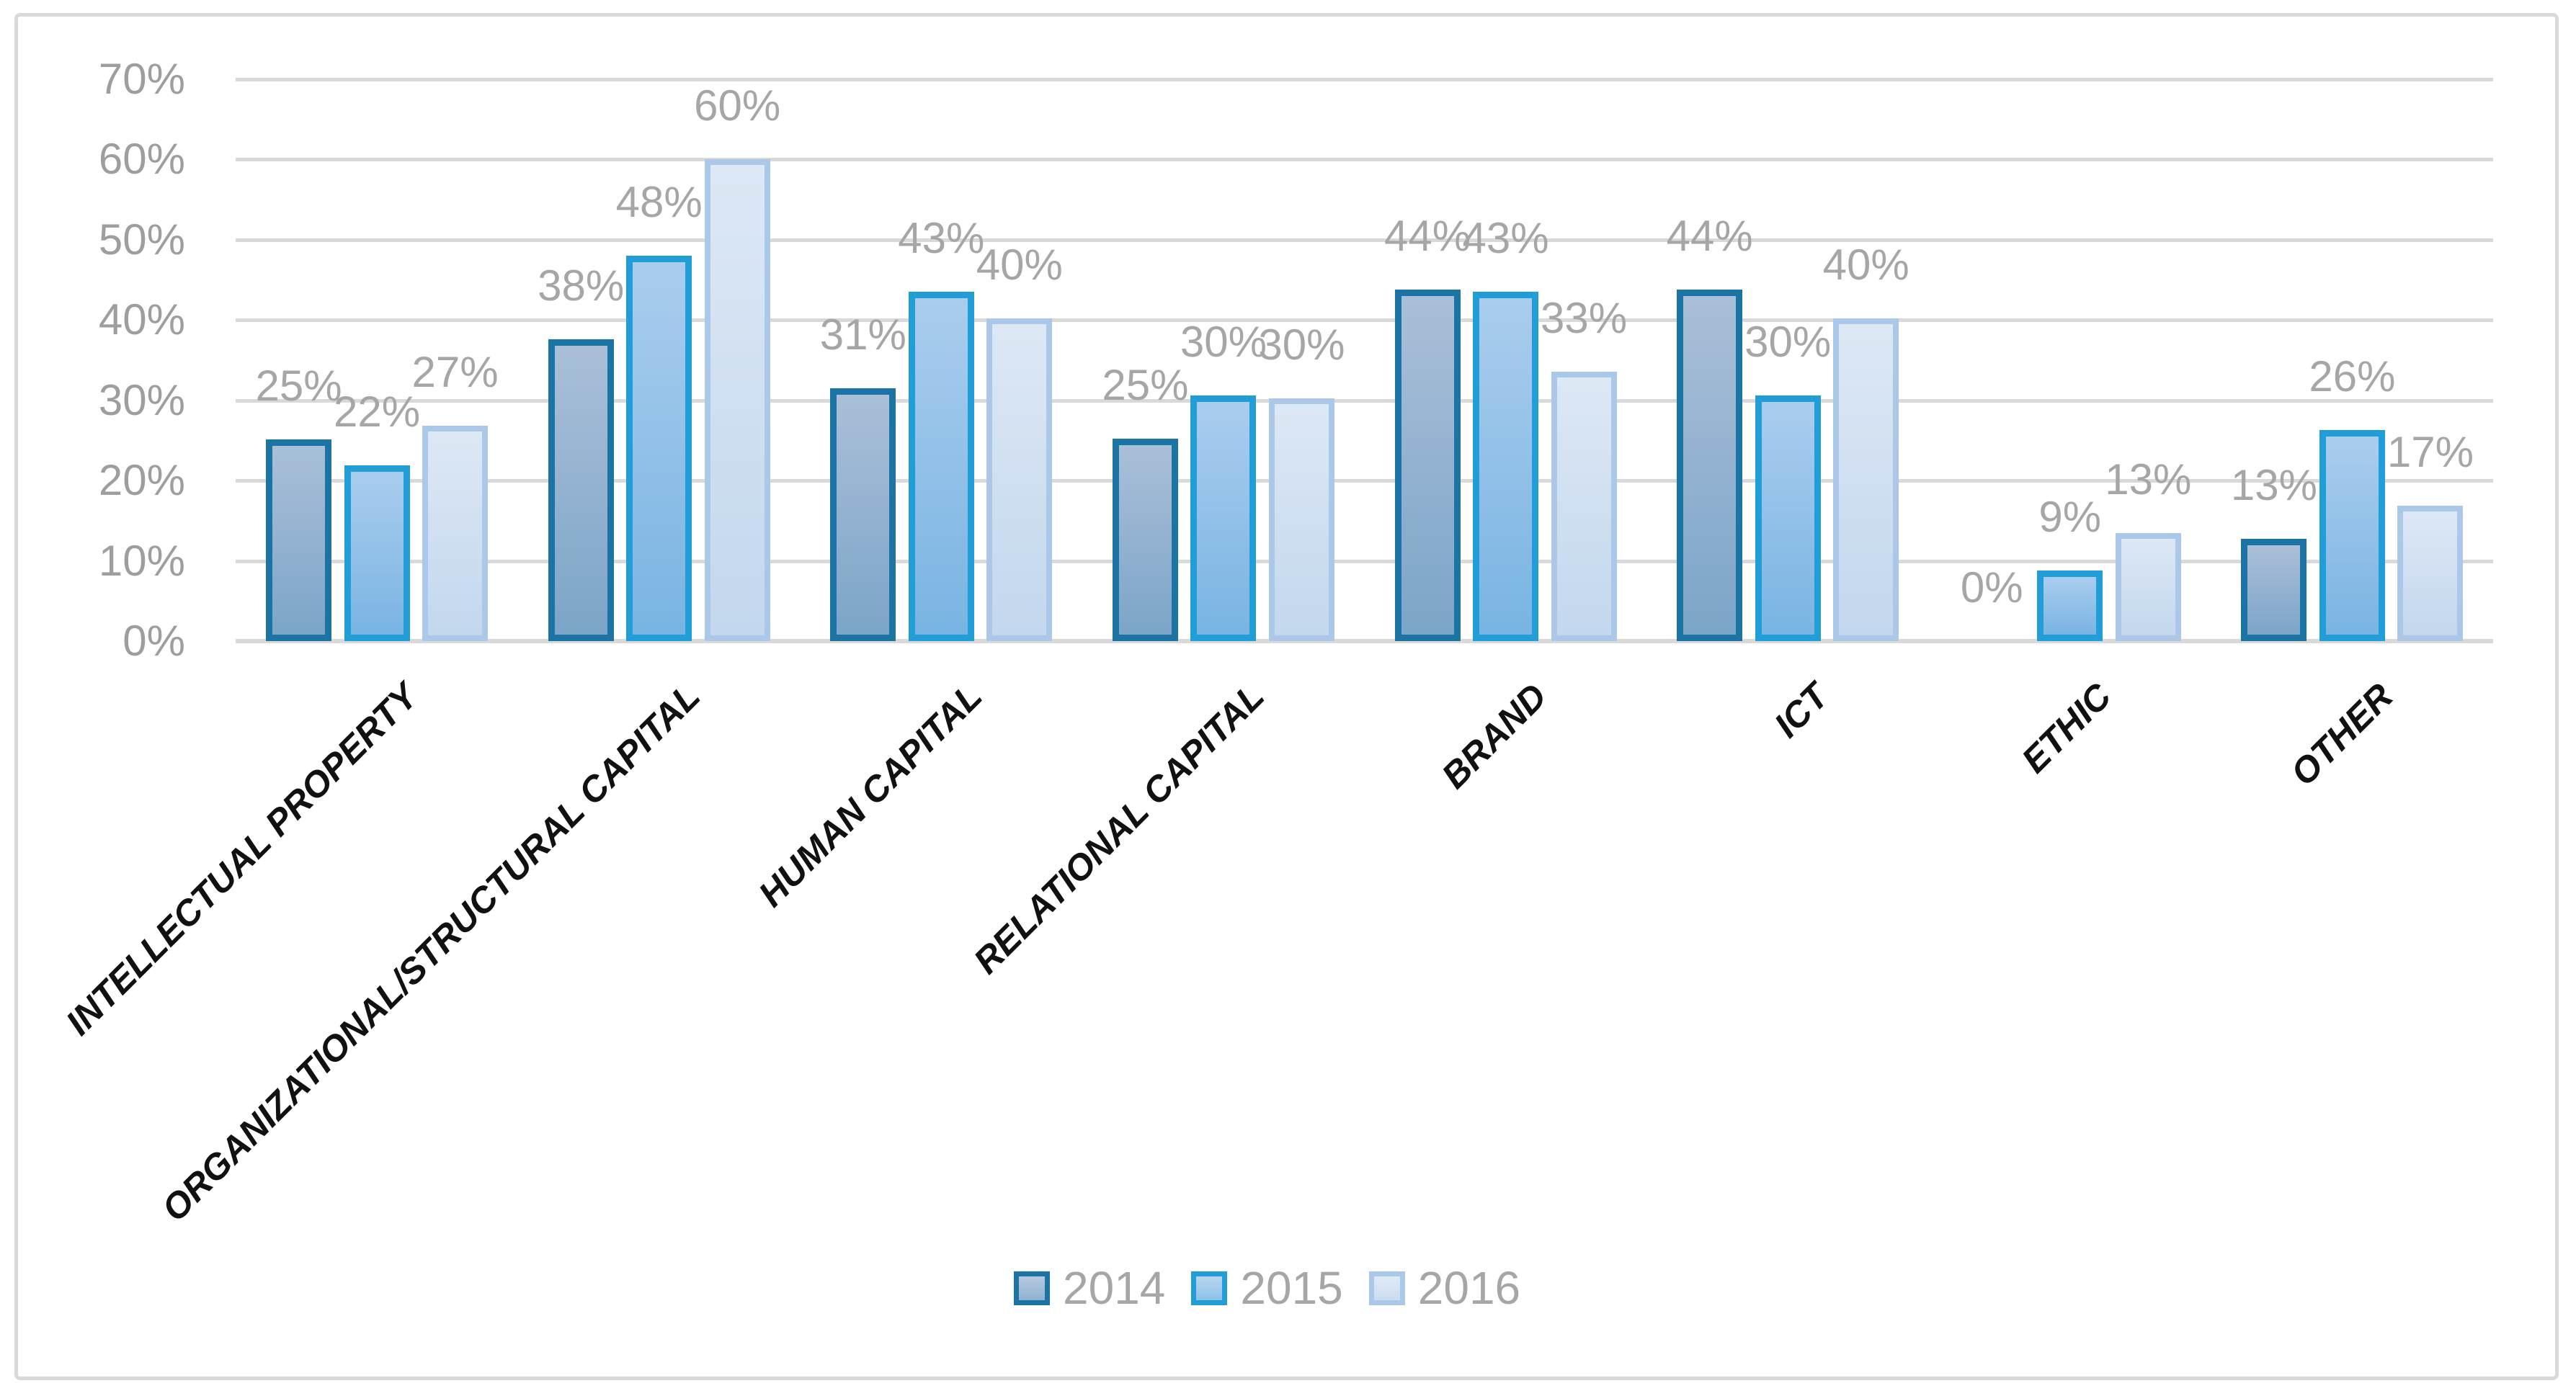 This screenshot has width=2576, height=1396. I want to click on y-axis-tick-label: 60%, so click(141, 159).